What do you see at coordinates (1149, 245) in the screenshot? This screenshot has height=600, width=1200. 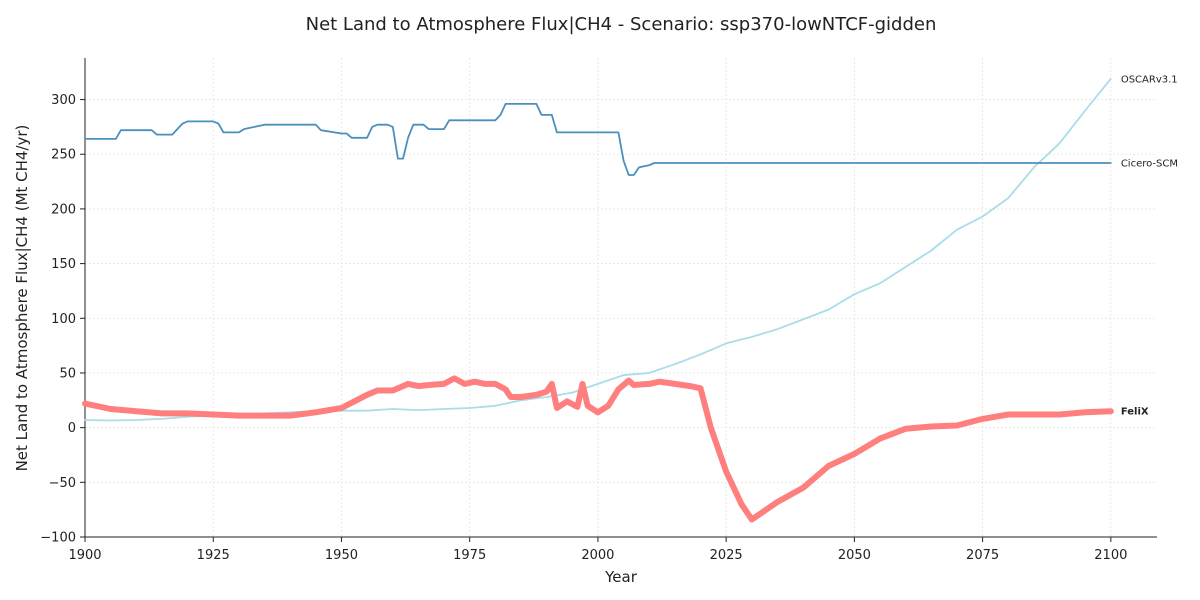 I see `label-layer: OSCARv3.1 Cicero-SCM FeliX` at bounding box center [1149, 245].